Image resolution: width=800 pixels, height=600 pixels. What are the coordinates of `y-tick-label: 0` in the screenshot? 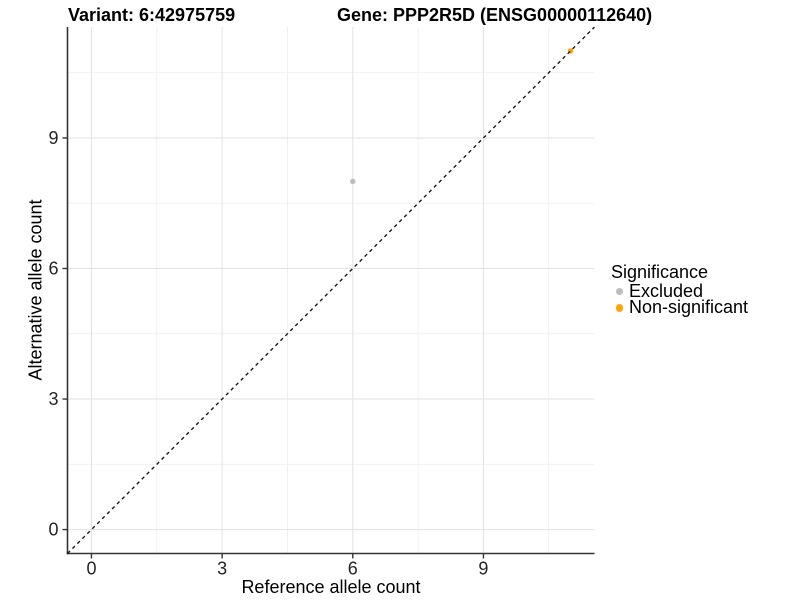 It's located at (53, 530).